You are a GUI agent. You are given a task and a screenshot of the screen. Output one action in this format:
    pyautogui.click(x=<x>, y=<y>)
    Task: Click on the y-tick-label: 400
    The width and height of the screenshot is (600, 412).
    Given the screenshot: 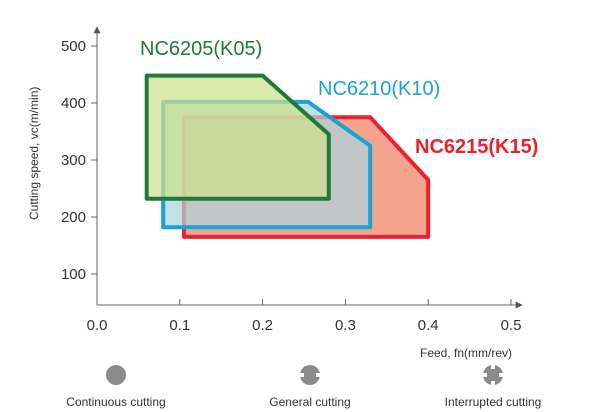 What is the action you would take?
    pyautogui.click(x=73, y=103)
    